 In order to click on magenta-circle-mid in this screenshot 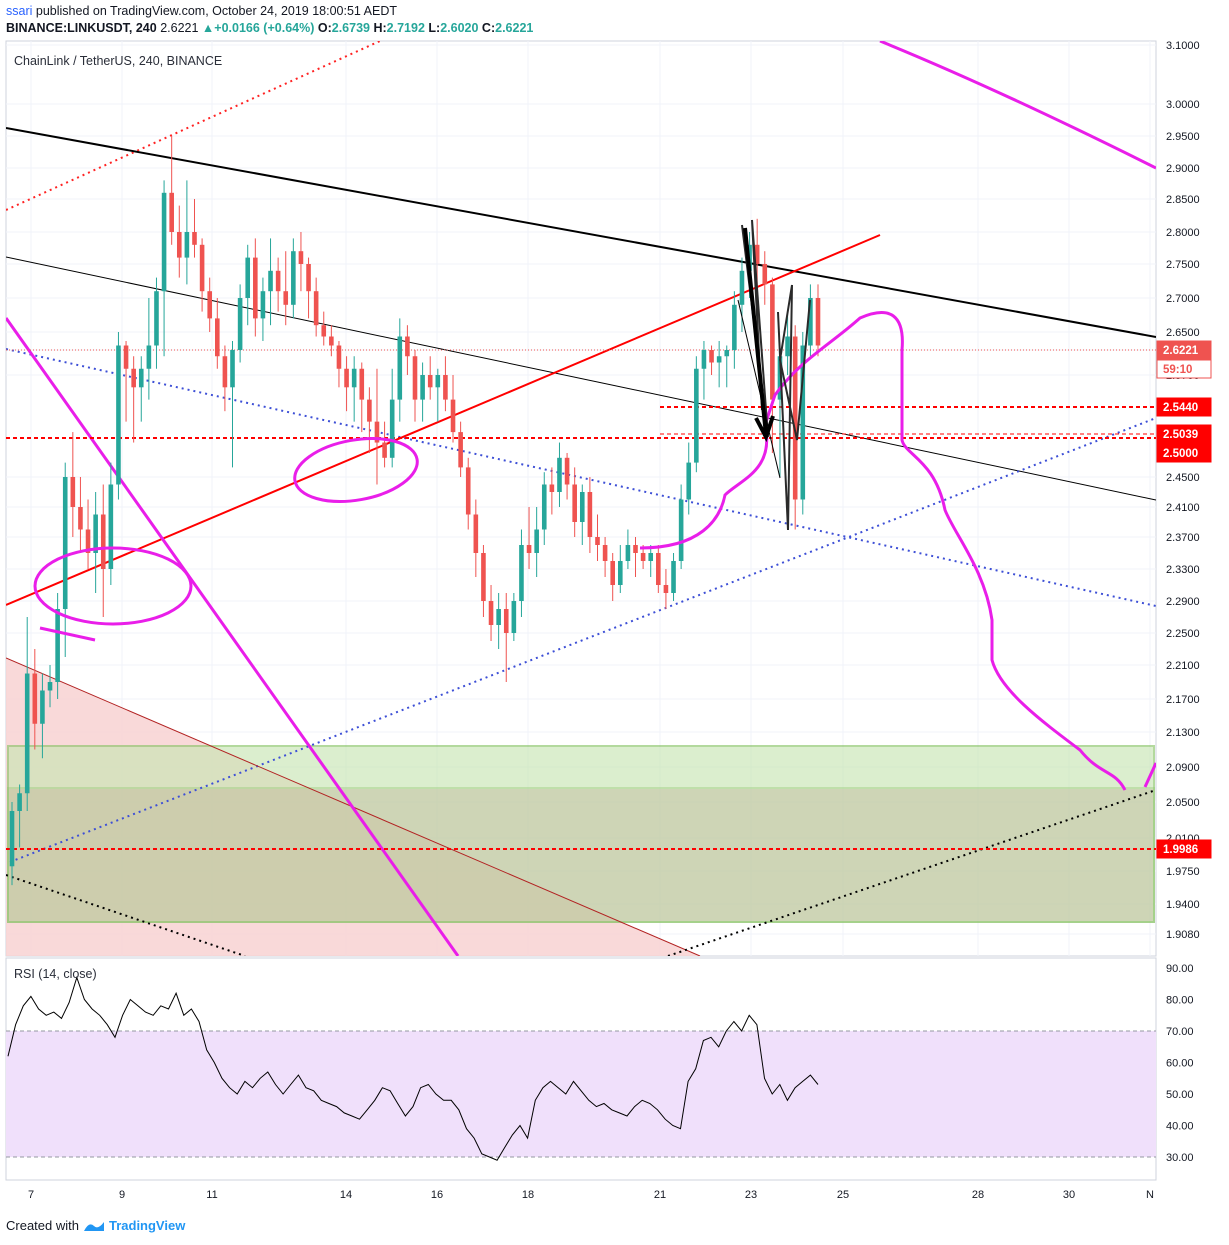, I will do `click(356, 470)`.